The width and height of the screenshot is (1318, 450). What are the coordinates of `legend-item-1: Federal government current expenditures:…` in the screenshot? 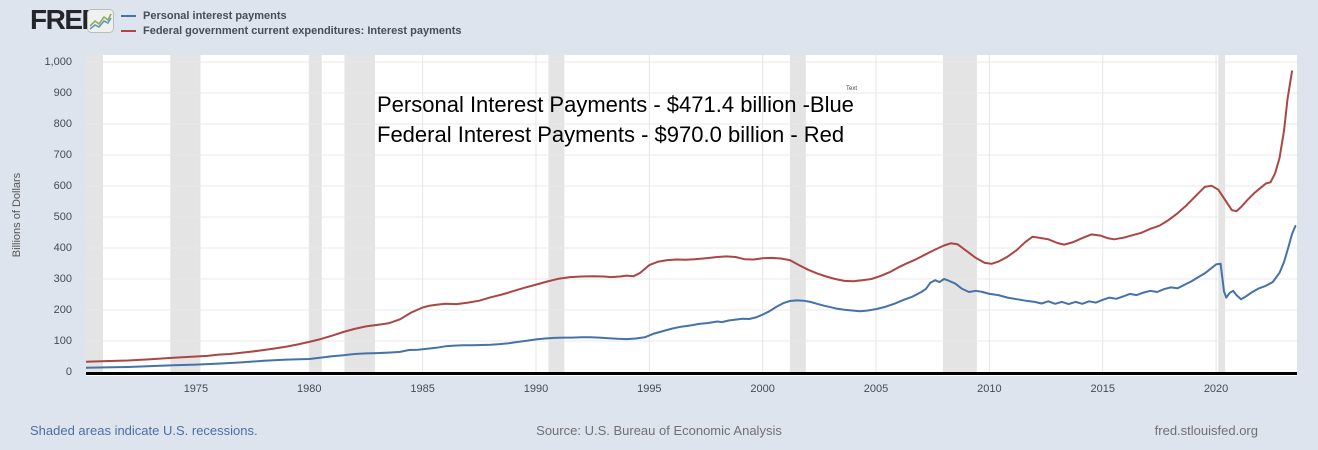 It's located at (291, 30).